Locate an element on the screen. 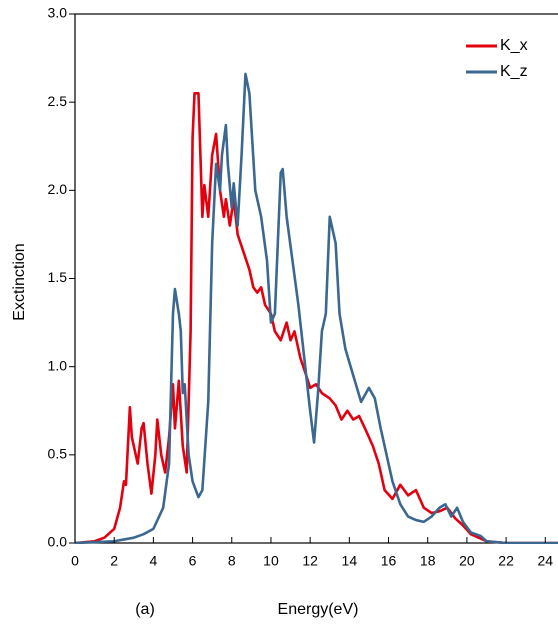  panel-label: (a) is located at coordinates (145, 609).